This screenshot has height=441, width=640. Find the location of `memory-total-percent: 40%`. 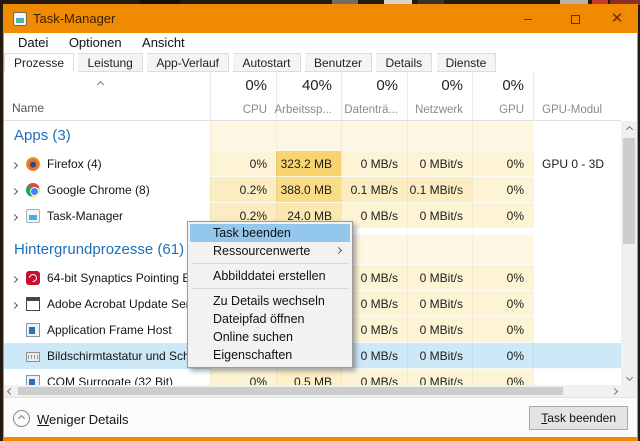

memory-total-percent: 40% is located at coordinates (316, 85).